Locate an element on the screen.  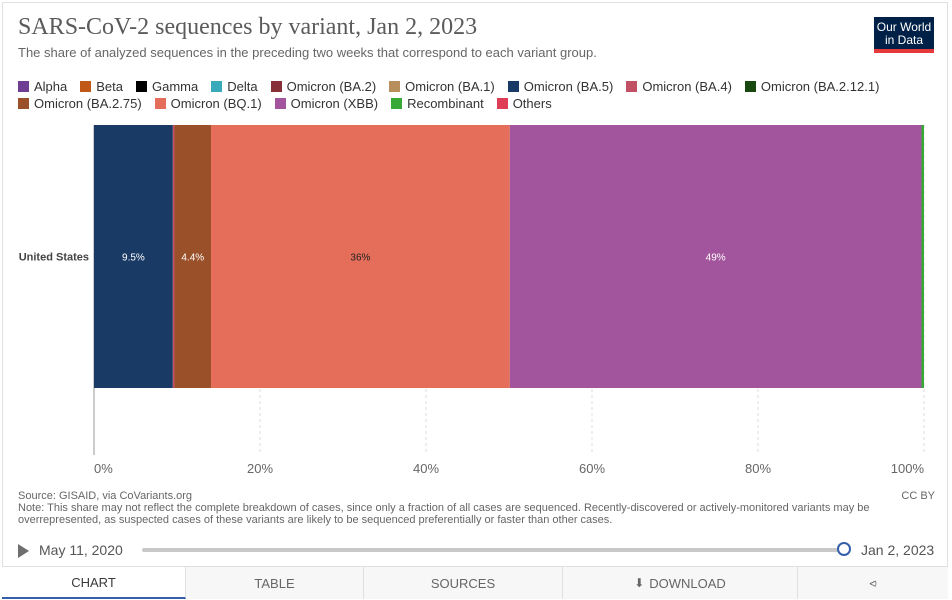
legend-item: Omicron (BA.2) is located at coordinates (323, 86).